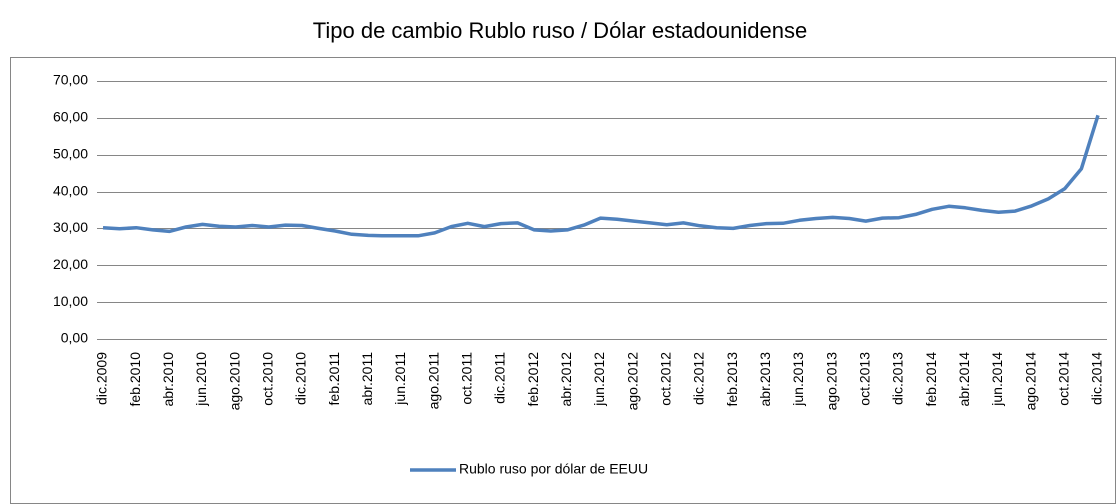 The height and width of the screenshot is (504, 1117). I want to click on y-tick-label: 50,00, so click(70, 153).